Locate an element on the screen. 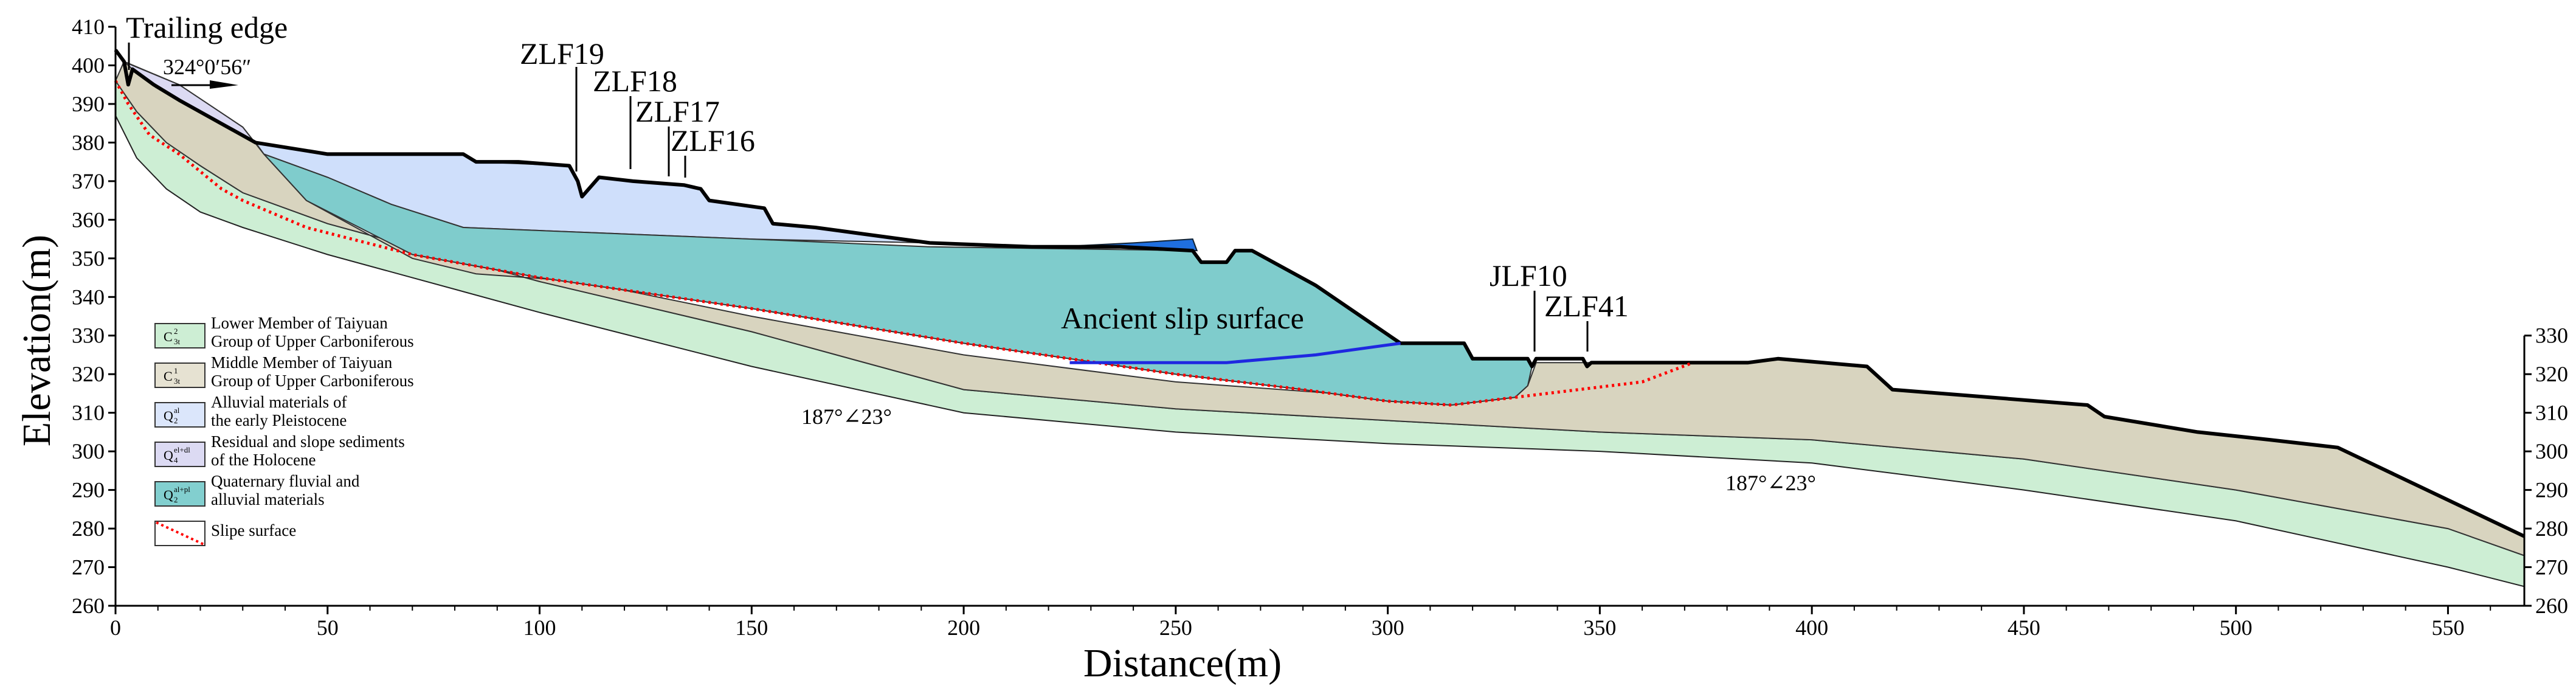 The width and height of the screenshot is (2576, 697). y-tick-label-left: 300 is located at coordinates (89, 451).